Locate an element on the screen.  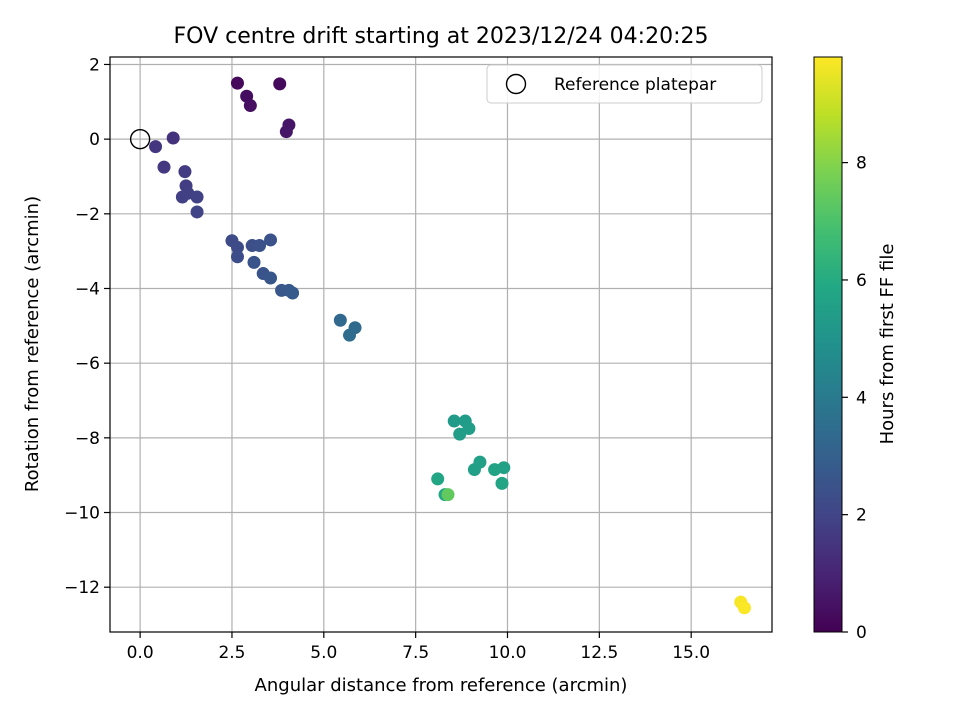
legend: Reference platepar is located at coordinates (624, 84).